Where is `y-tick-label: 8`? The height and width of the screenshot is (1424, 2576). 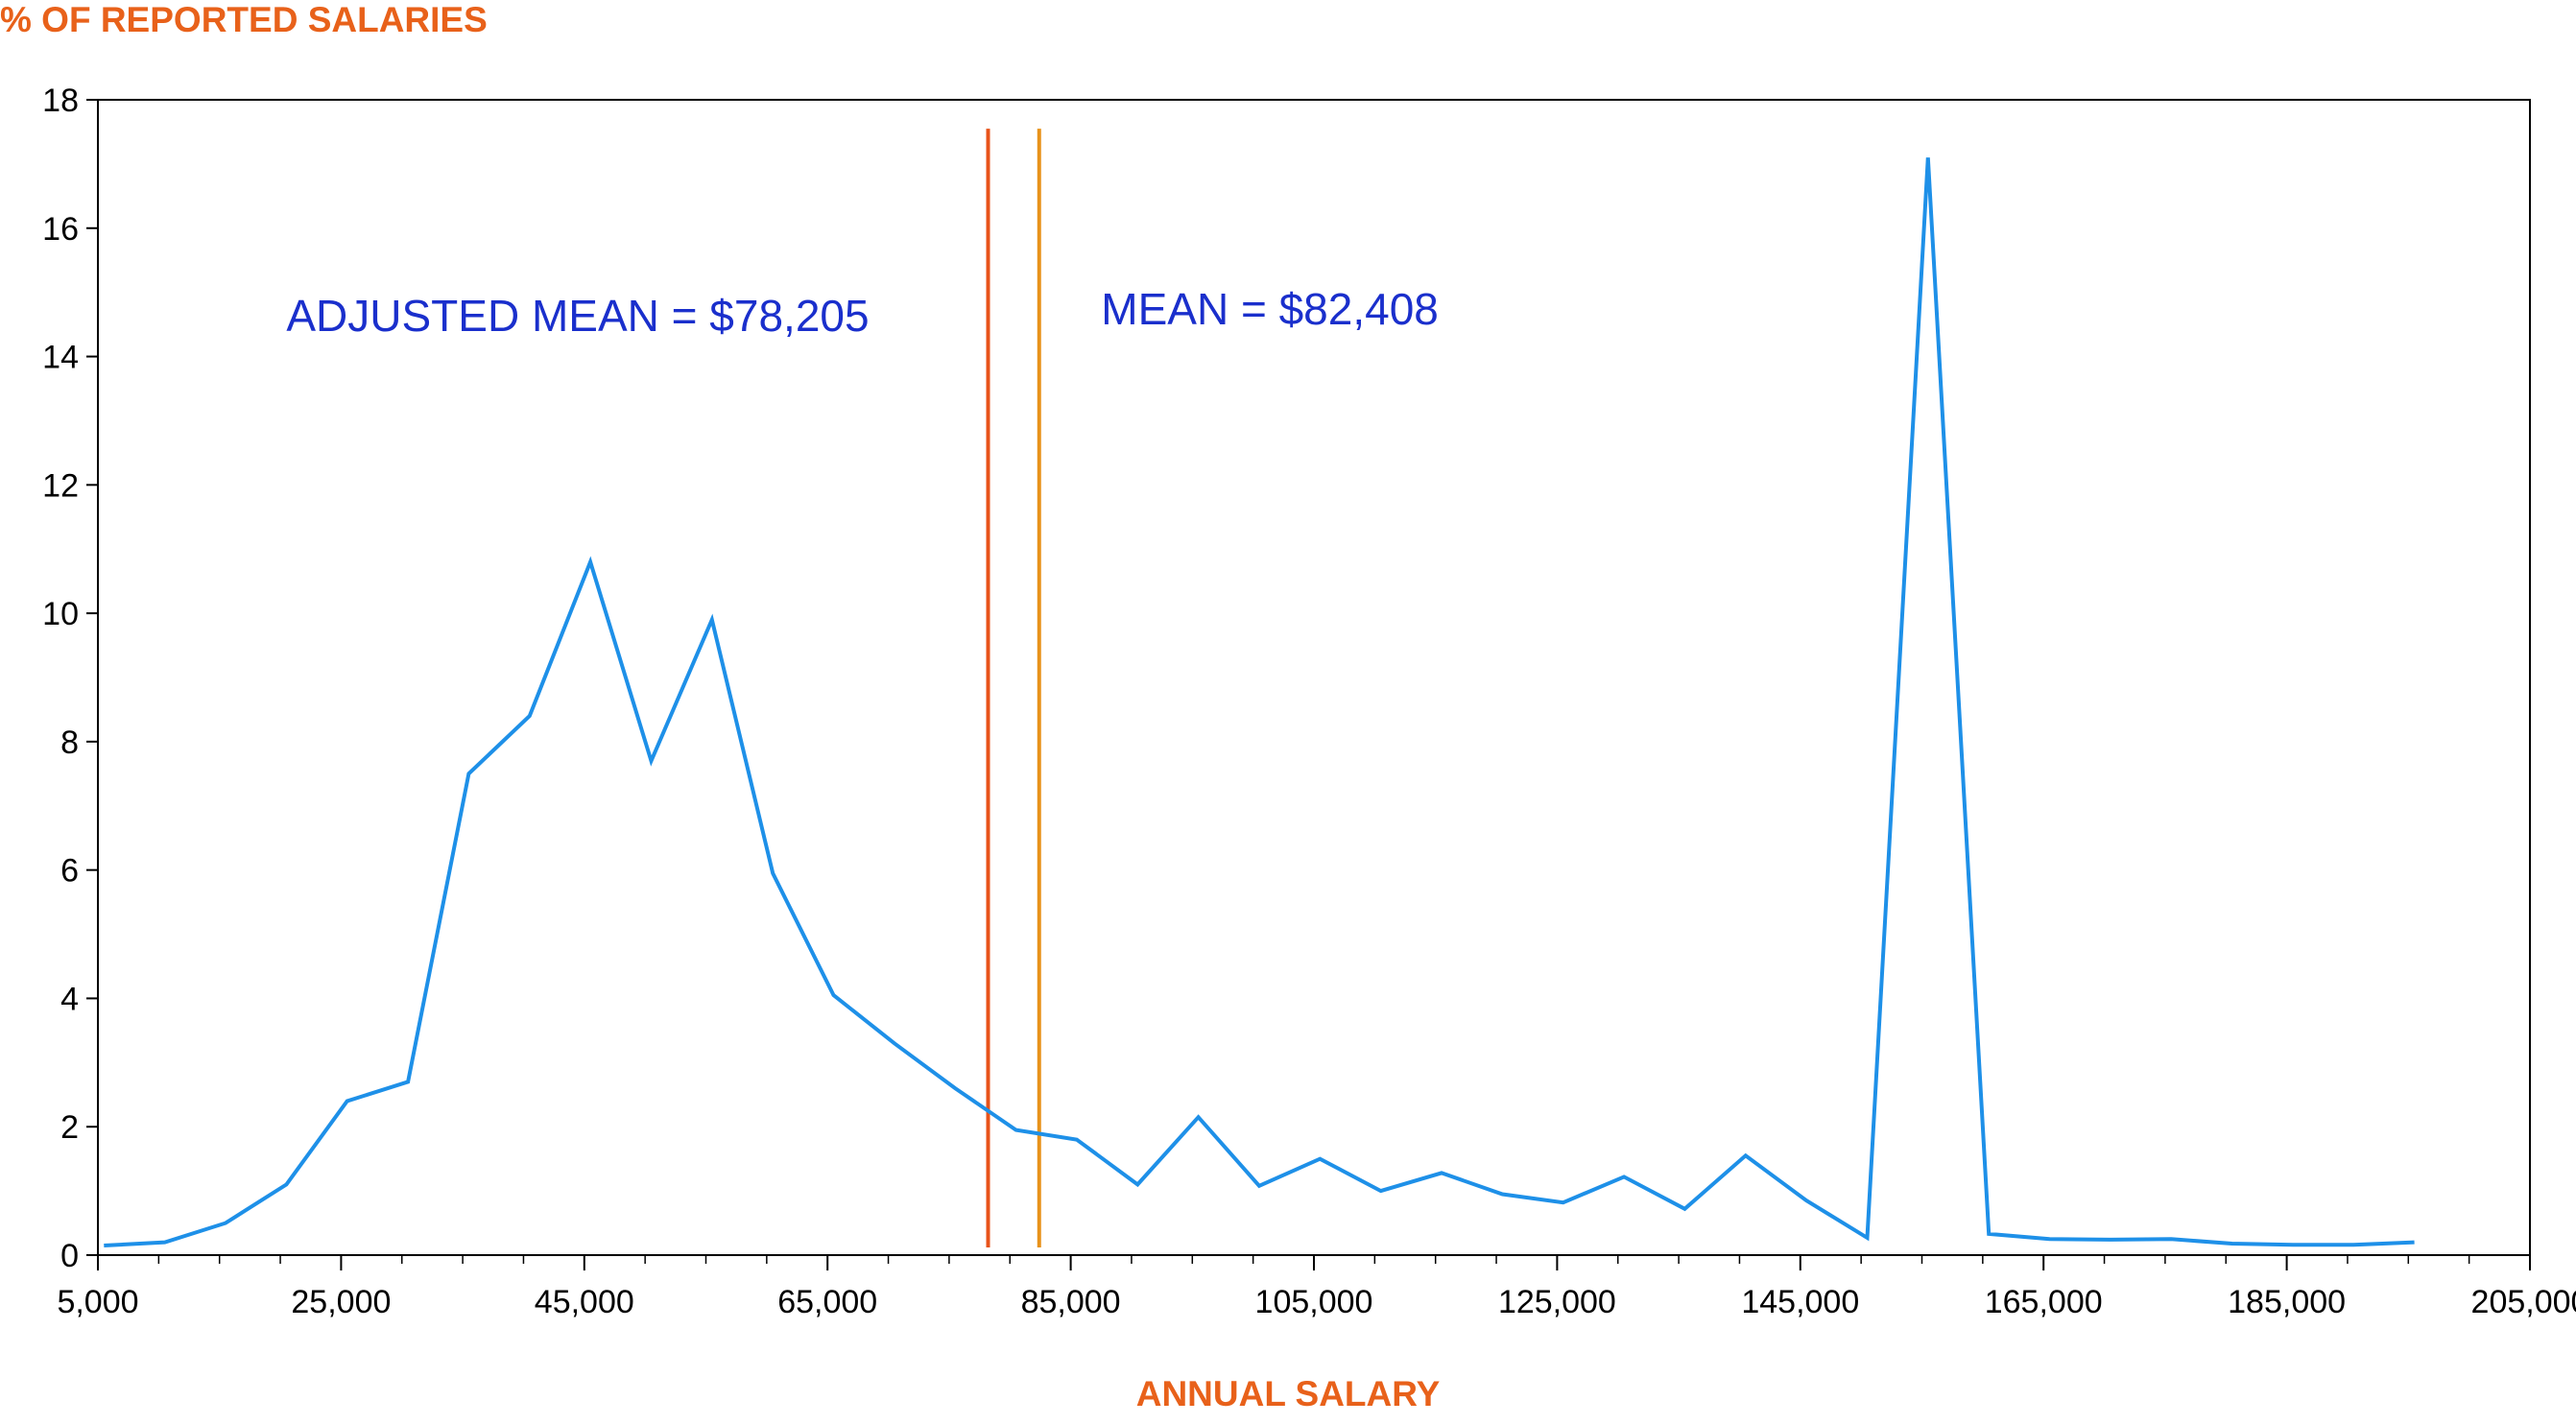 y-tick-label: 8 is located at coordinates (69, 742).